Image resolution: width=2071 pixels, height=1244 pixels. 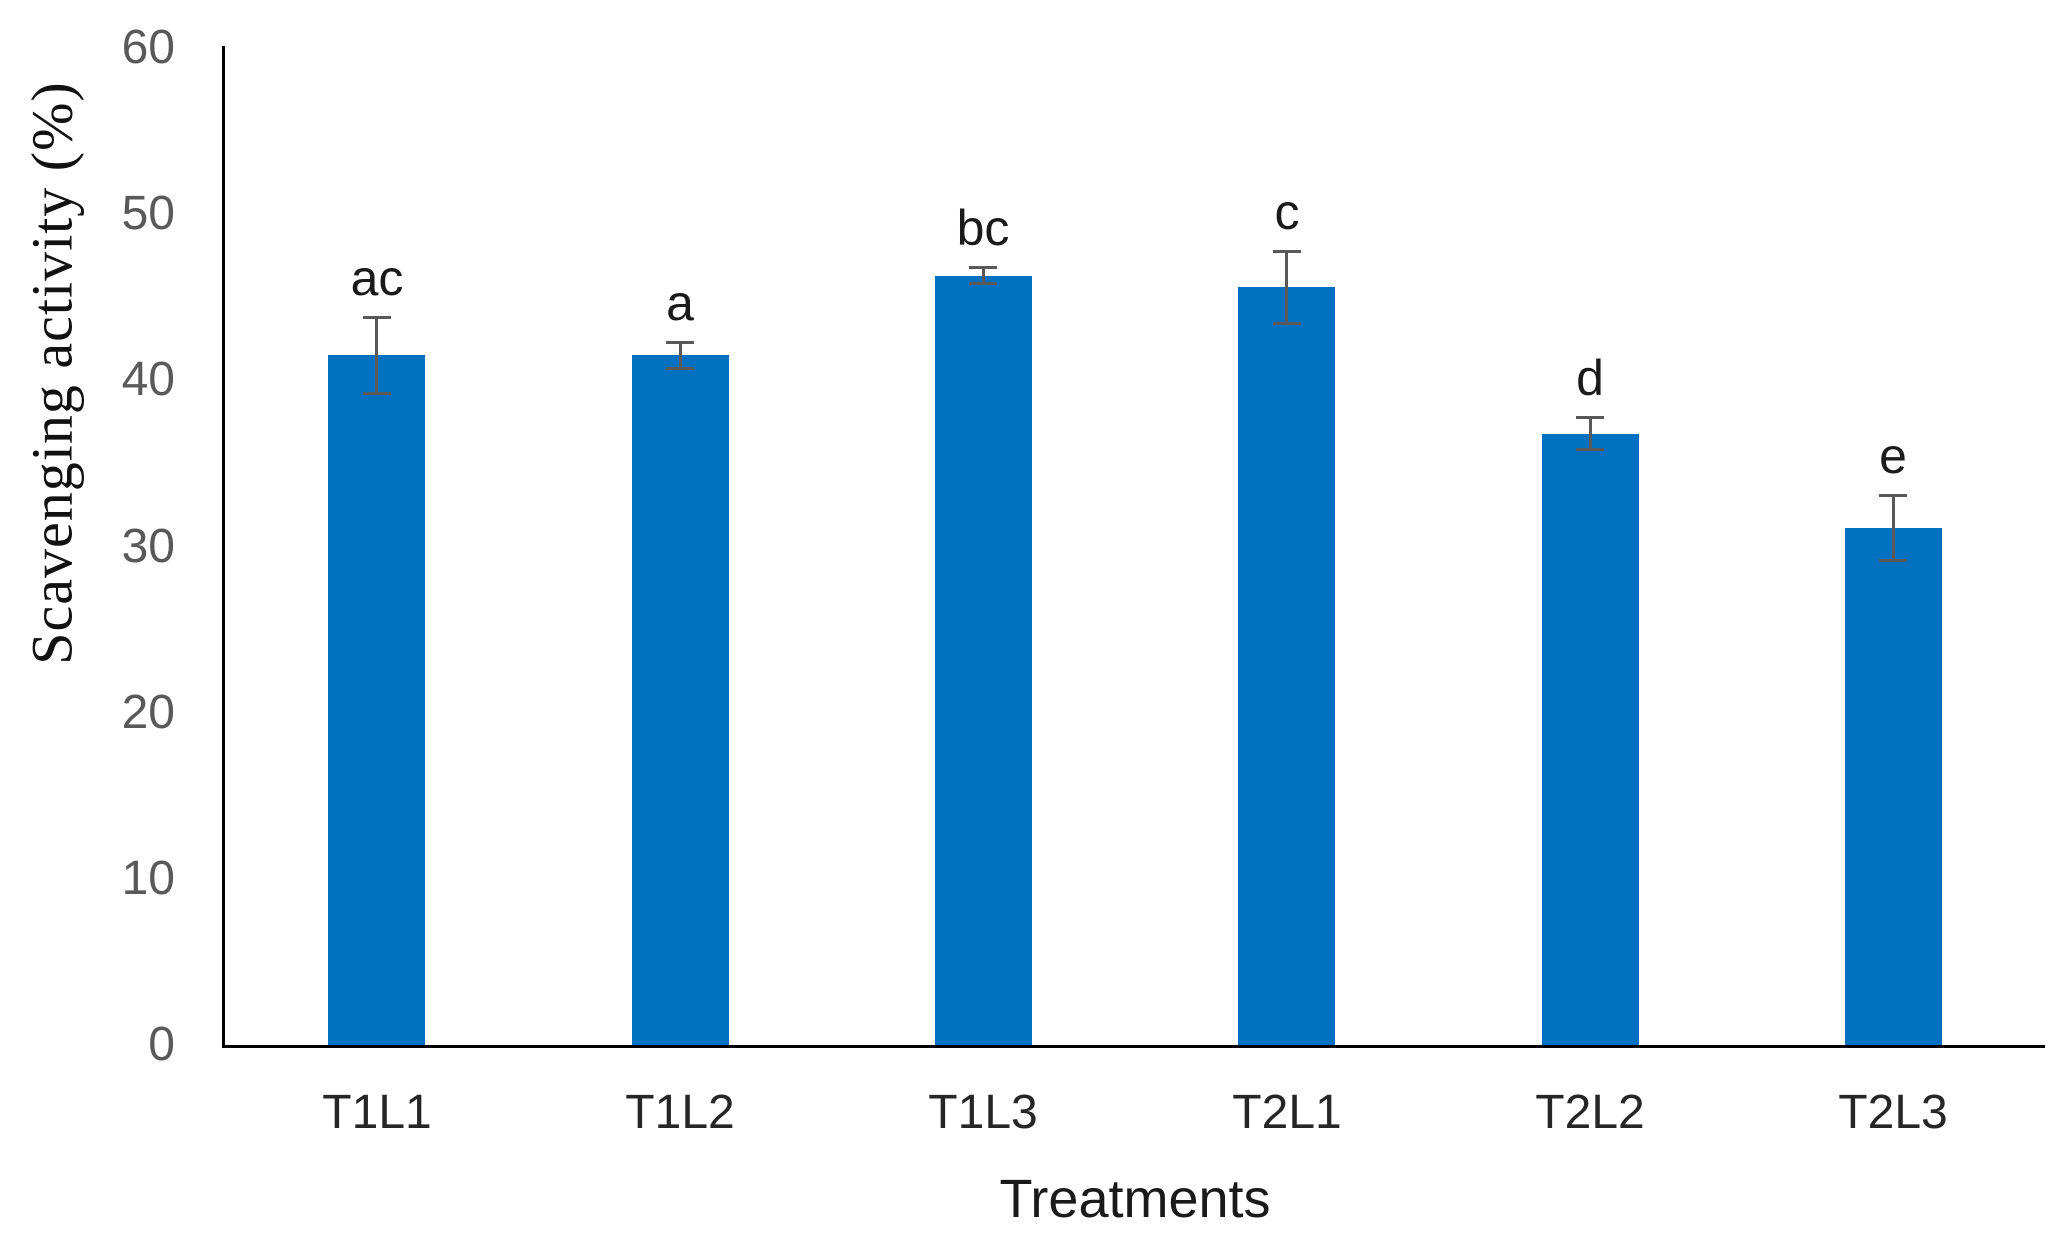 I want to click on significance-letter: bc, so click(x=983, y=228).